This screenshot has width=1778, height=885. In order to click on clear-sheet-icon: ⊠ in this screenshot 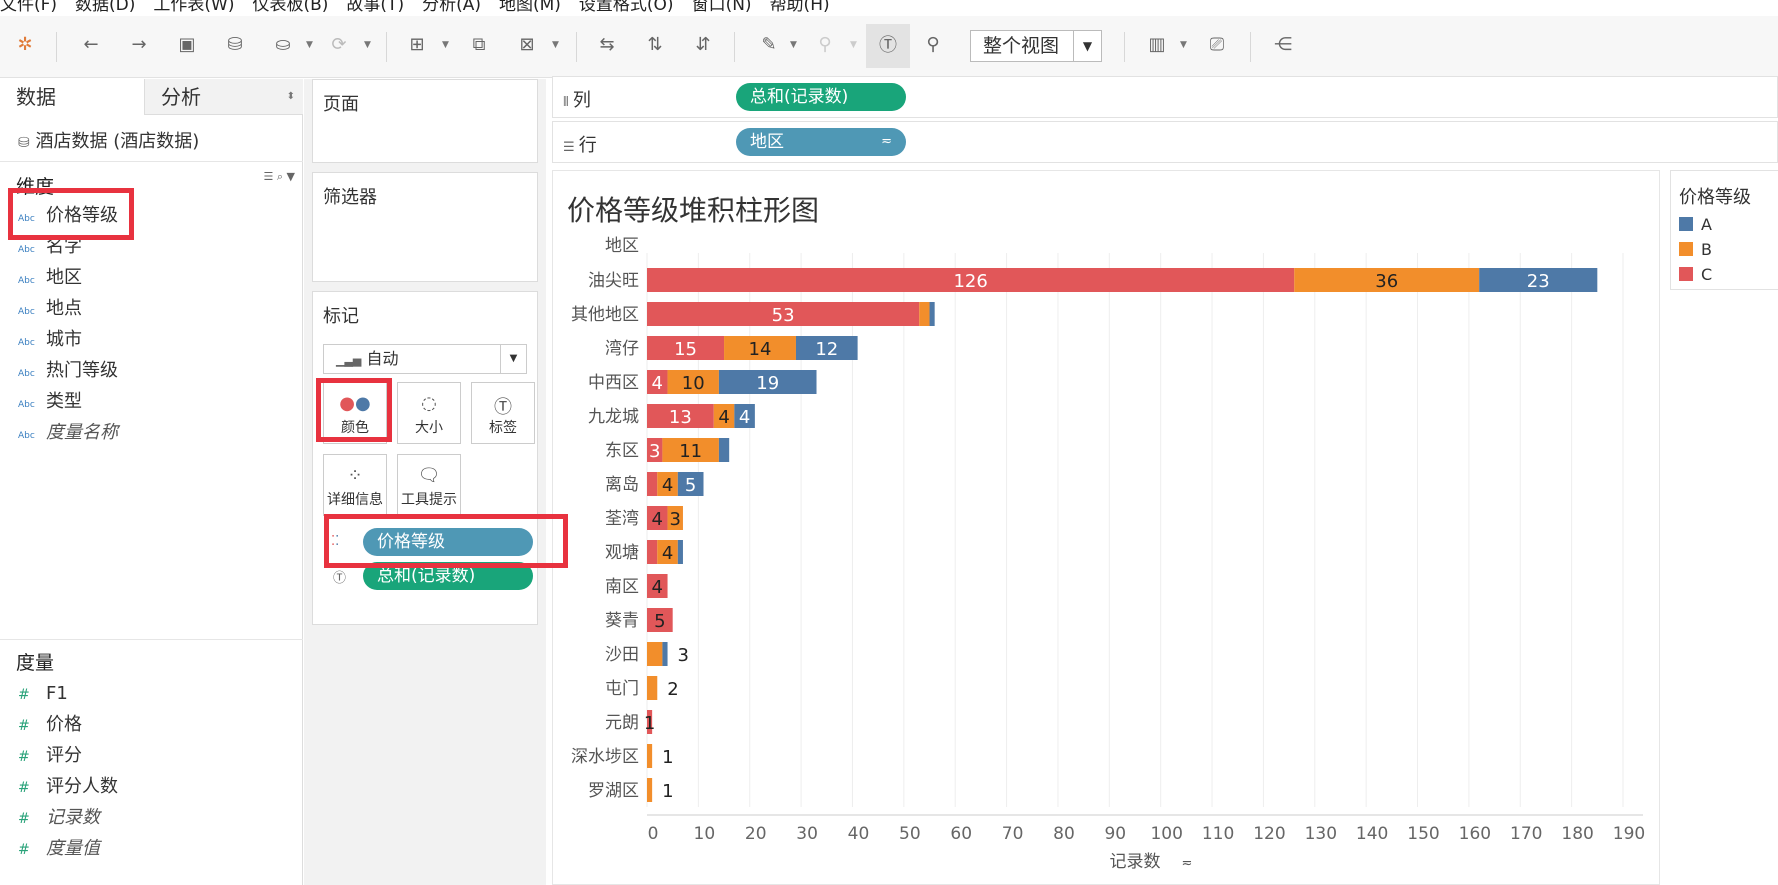, I will do `click(527, 44)`.